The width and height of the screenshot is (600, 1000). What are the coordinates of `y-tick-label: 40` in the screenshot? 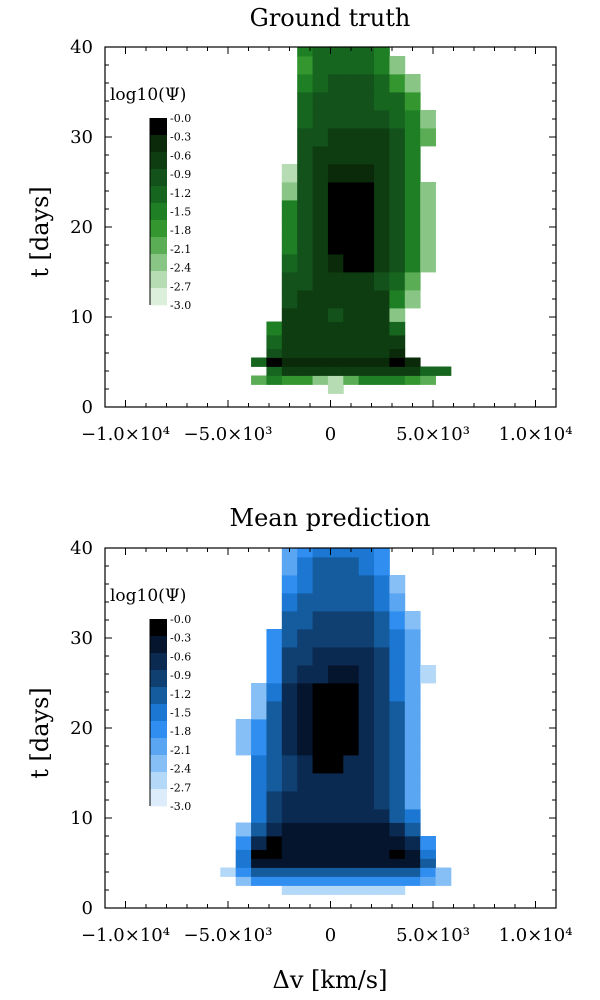 It's located at (81, 548).